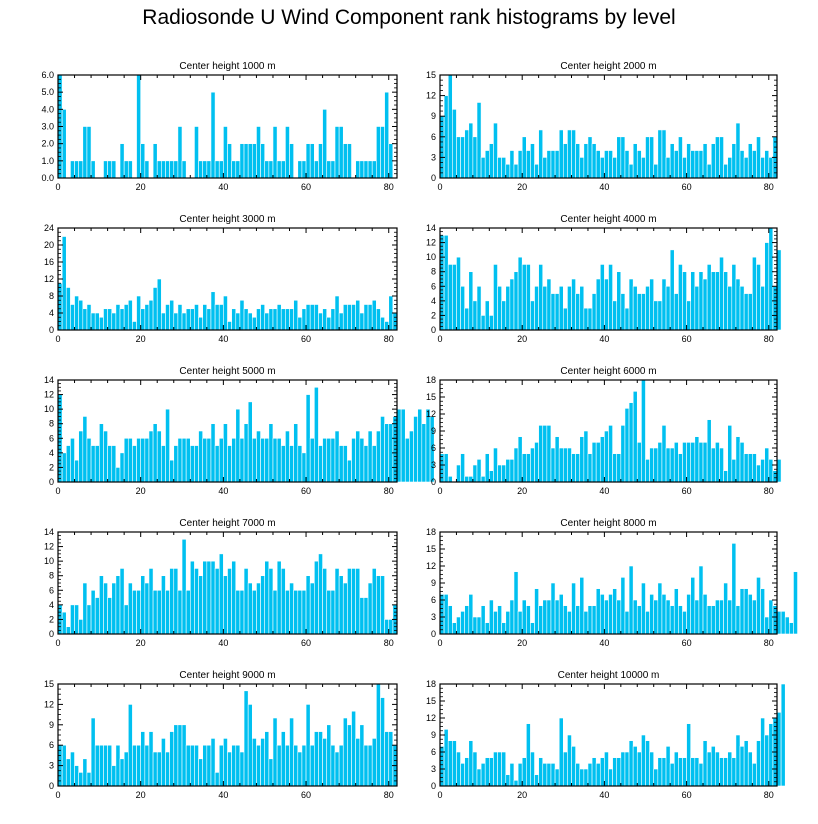 This screenshot has width=818, height=824. Describe the element at coordinates (608, 66) in the screenshot. I see `panel-title: Center height 2000 m` at that location.